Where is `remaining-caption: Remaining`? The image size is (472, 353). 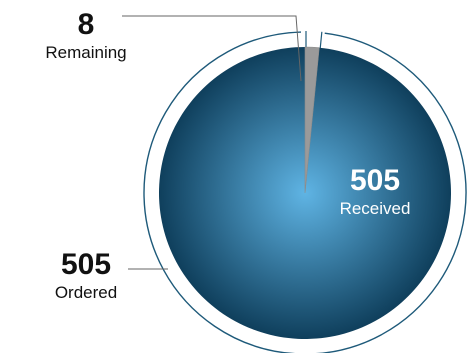 remaining-caption: Remaining is located at coordinates (86, 52).